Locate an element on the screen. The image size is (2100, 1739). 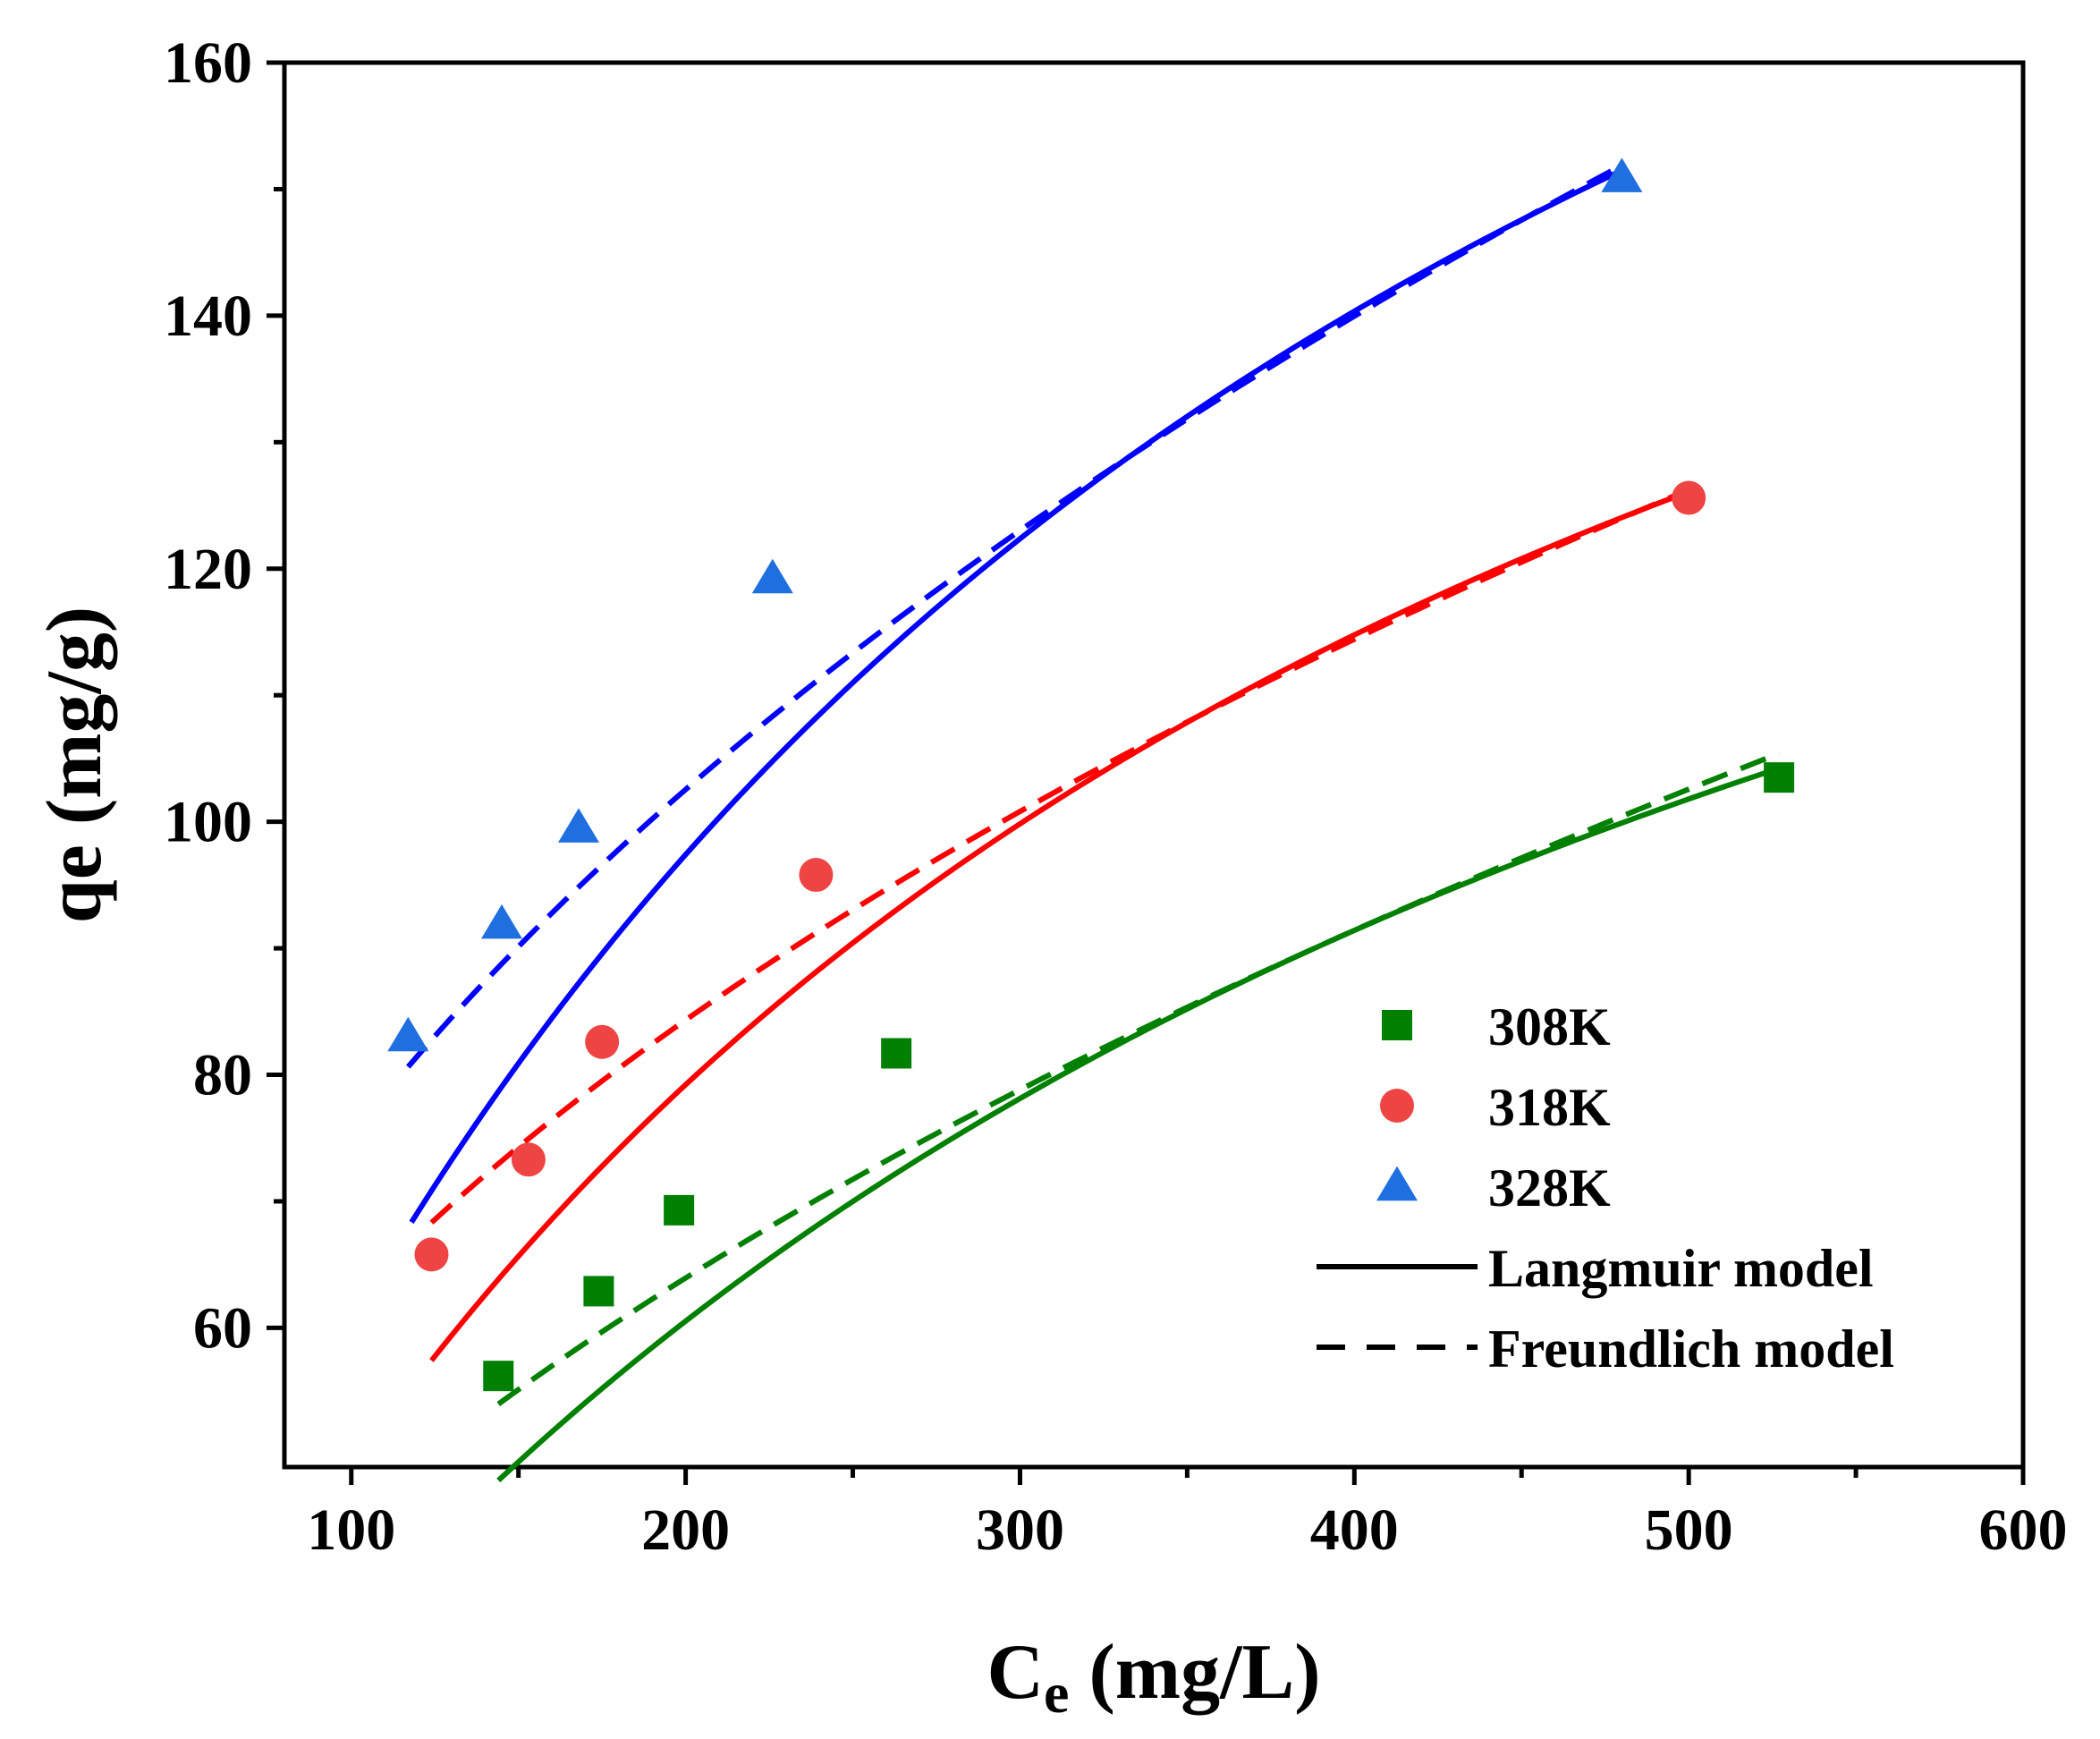
legend-marker-318K is located at coordinates (1397, 1106).